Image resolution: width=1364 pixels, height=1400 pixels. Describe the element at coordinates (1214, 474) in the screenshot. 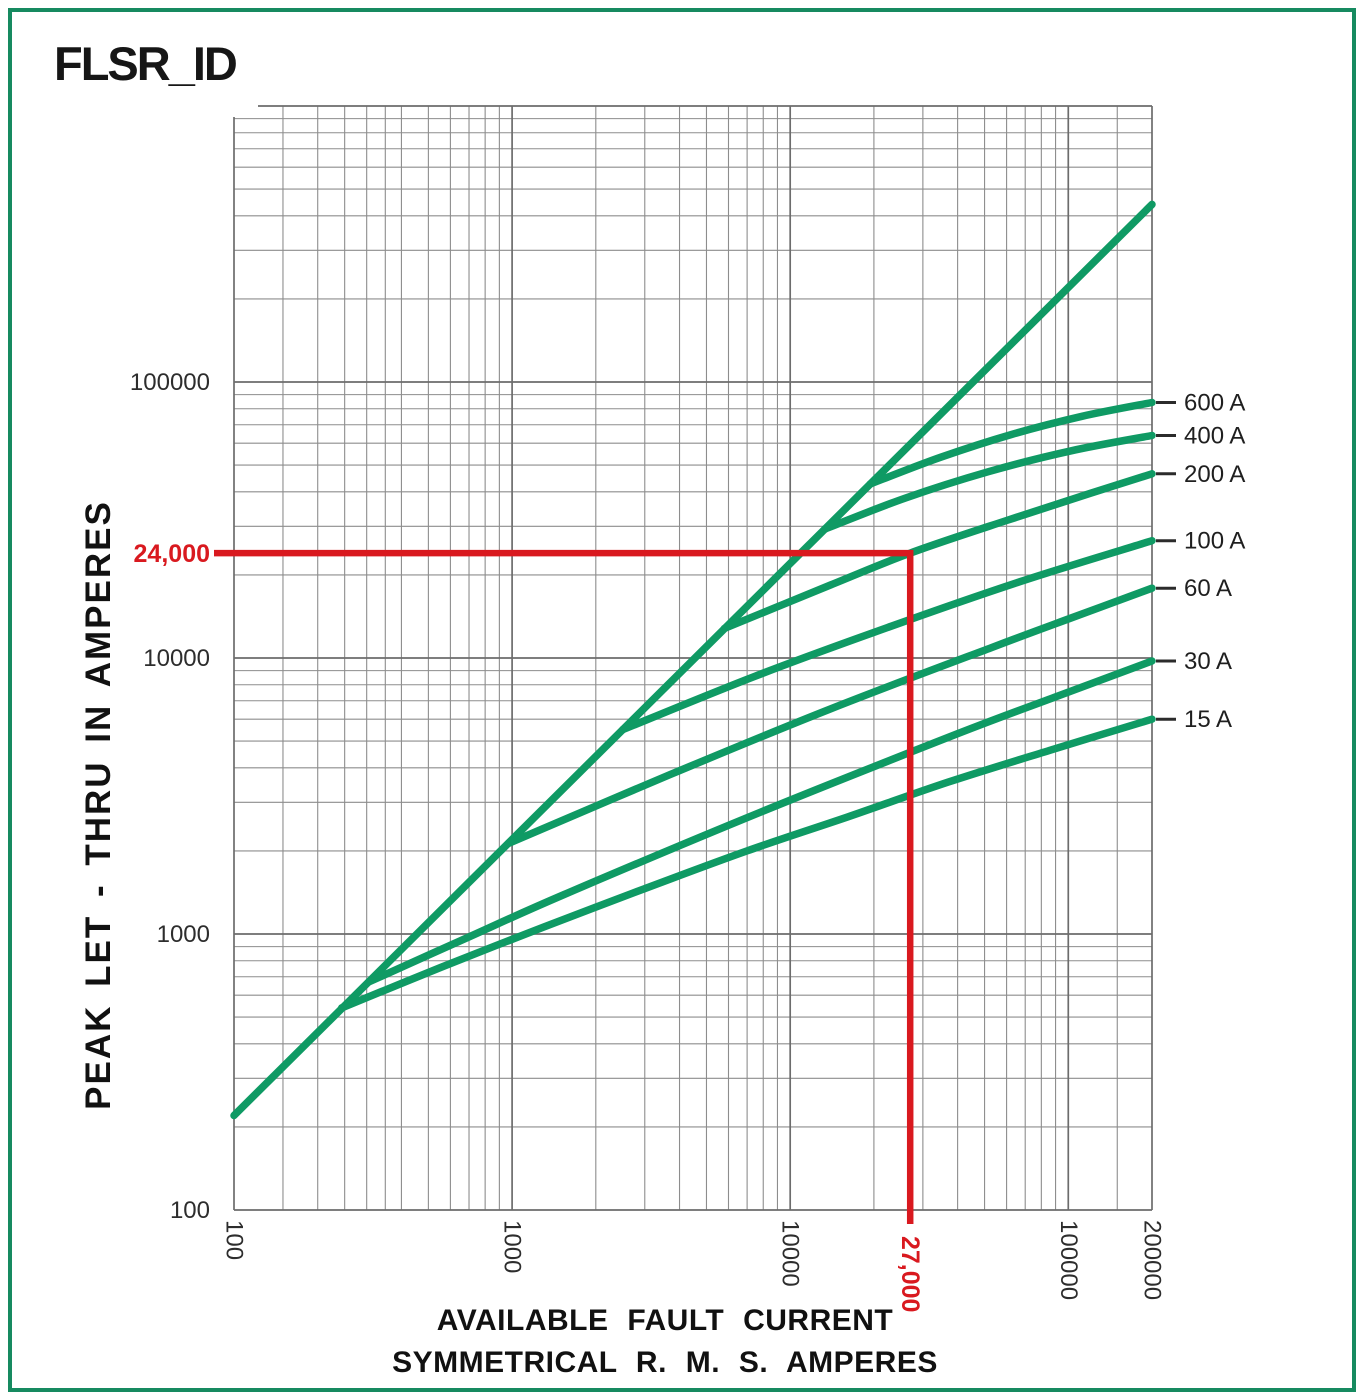

I see `rating-label-200a: 200 A` at that location.